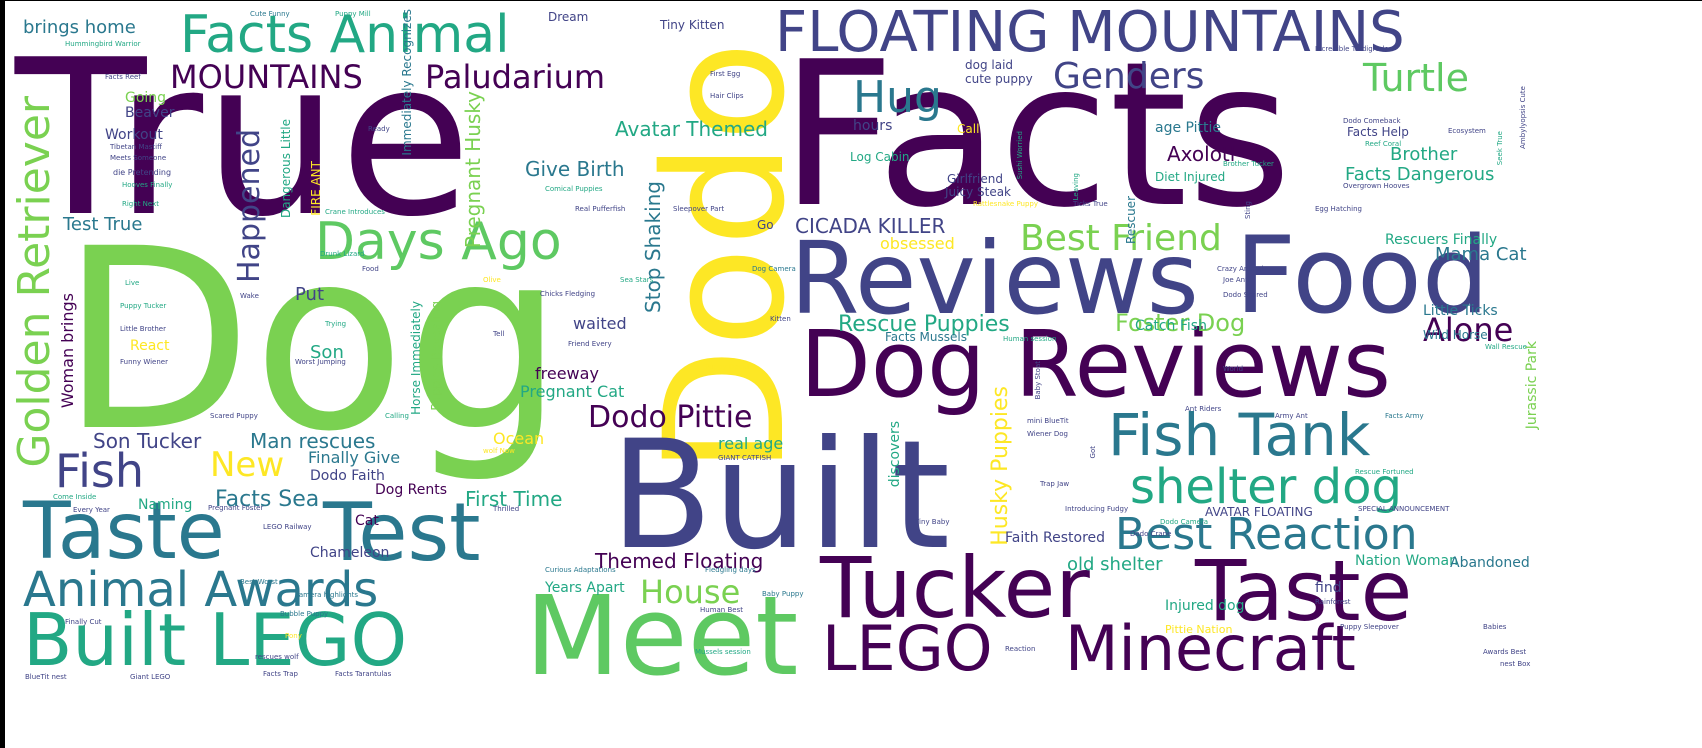 The height and width of the screenshot is (748, 1702). What do you see at coordinates (336, 324) in the screenshot?
I see `word-trying: Trying` at bounding box center [336, 324].